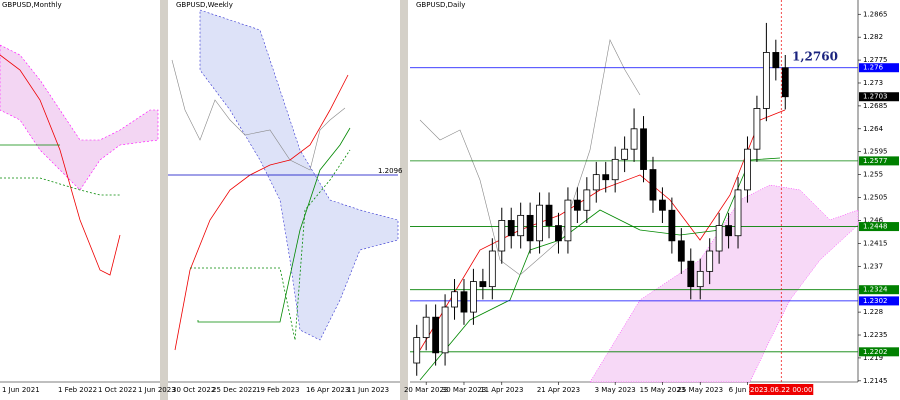  I want to click on cursor-label-bg, so click(781, 389).